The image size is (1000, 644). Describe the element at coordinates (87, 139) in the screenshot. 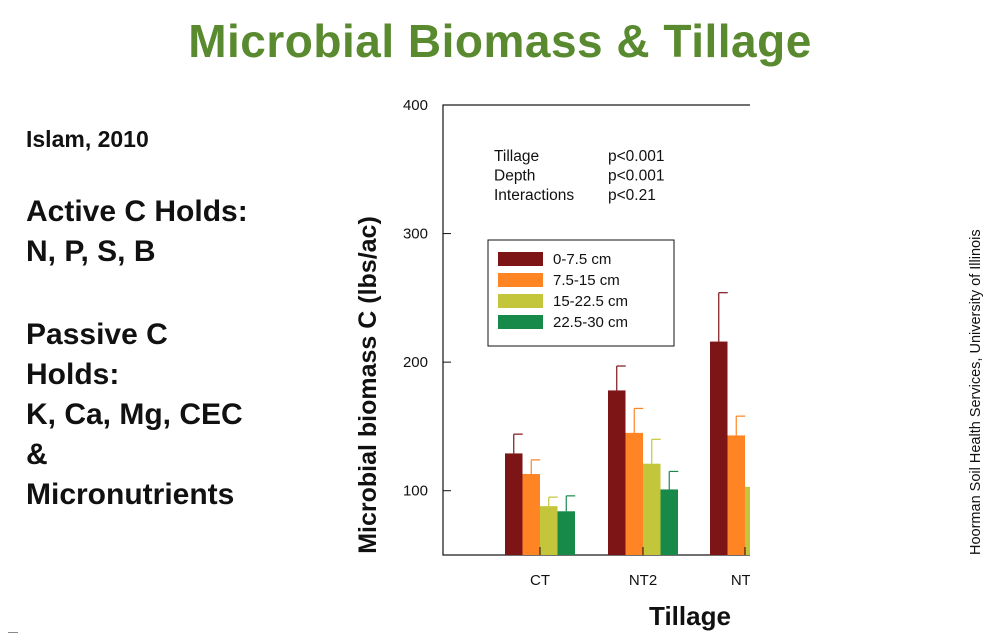

I see `citation: Islam, 2010` at that location.